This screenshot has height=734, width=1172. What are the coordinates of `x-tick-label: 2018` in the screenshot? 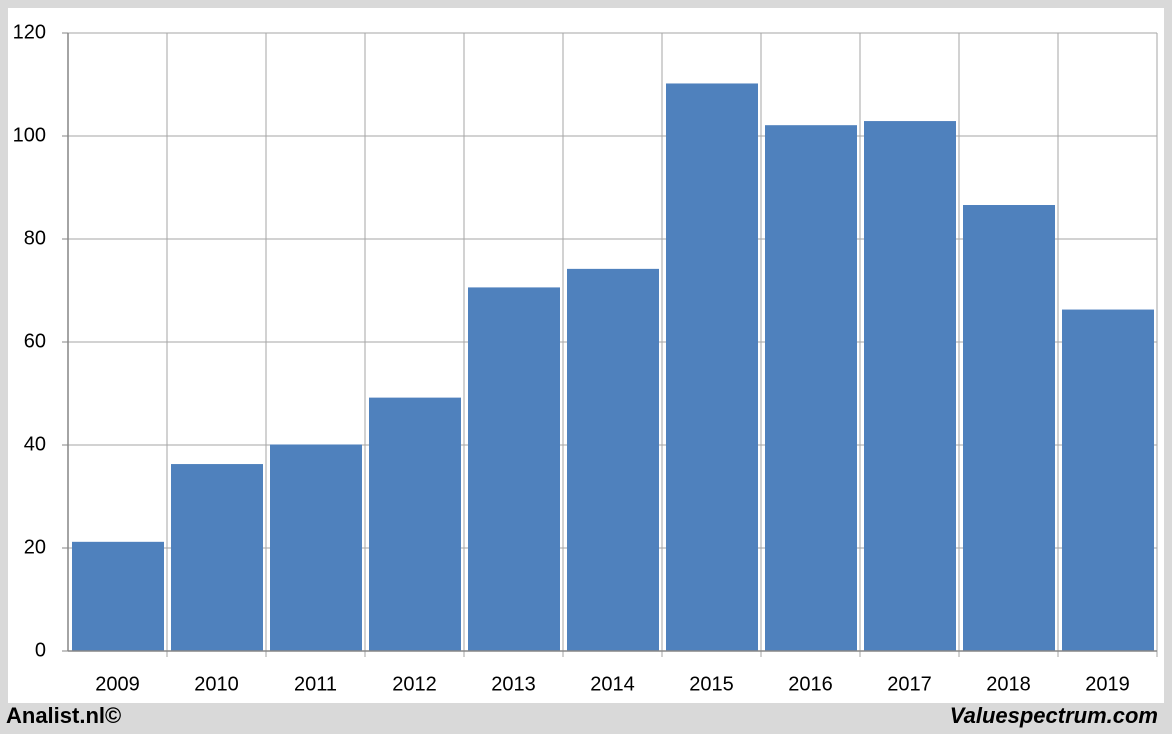 It's located at (1008, 684).